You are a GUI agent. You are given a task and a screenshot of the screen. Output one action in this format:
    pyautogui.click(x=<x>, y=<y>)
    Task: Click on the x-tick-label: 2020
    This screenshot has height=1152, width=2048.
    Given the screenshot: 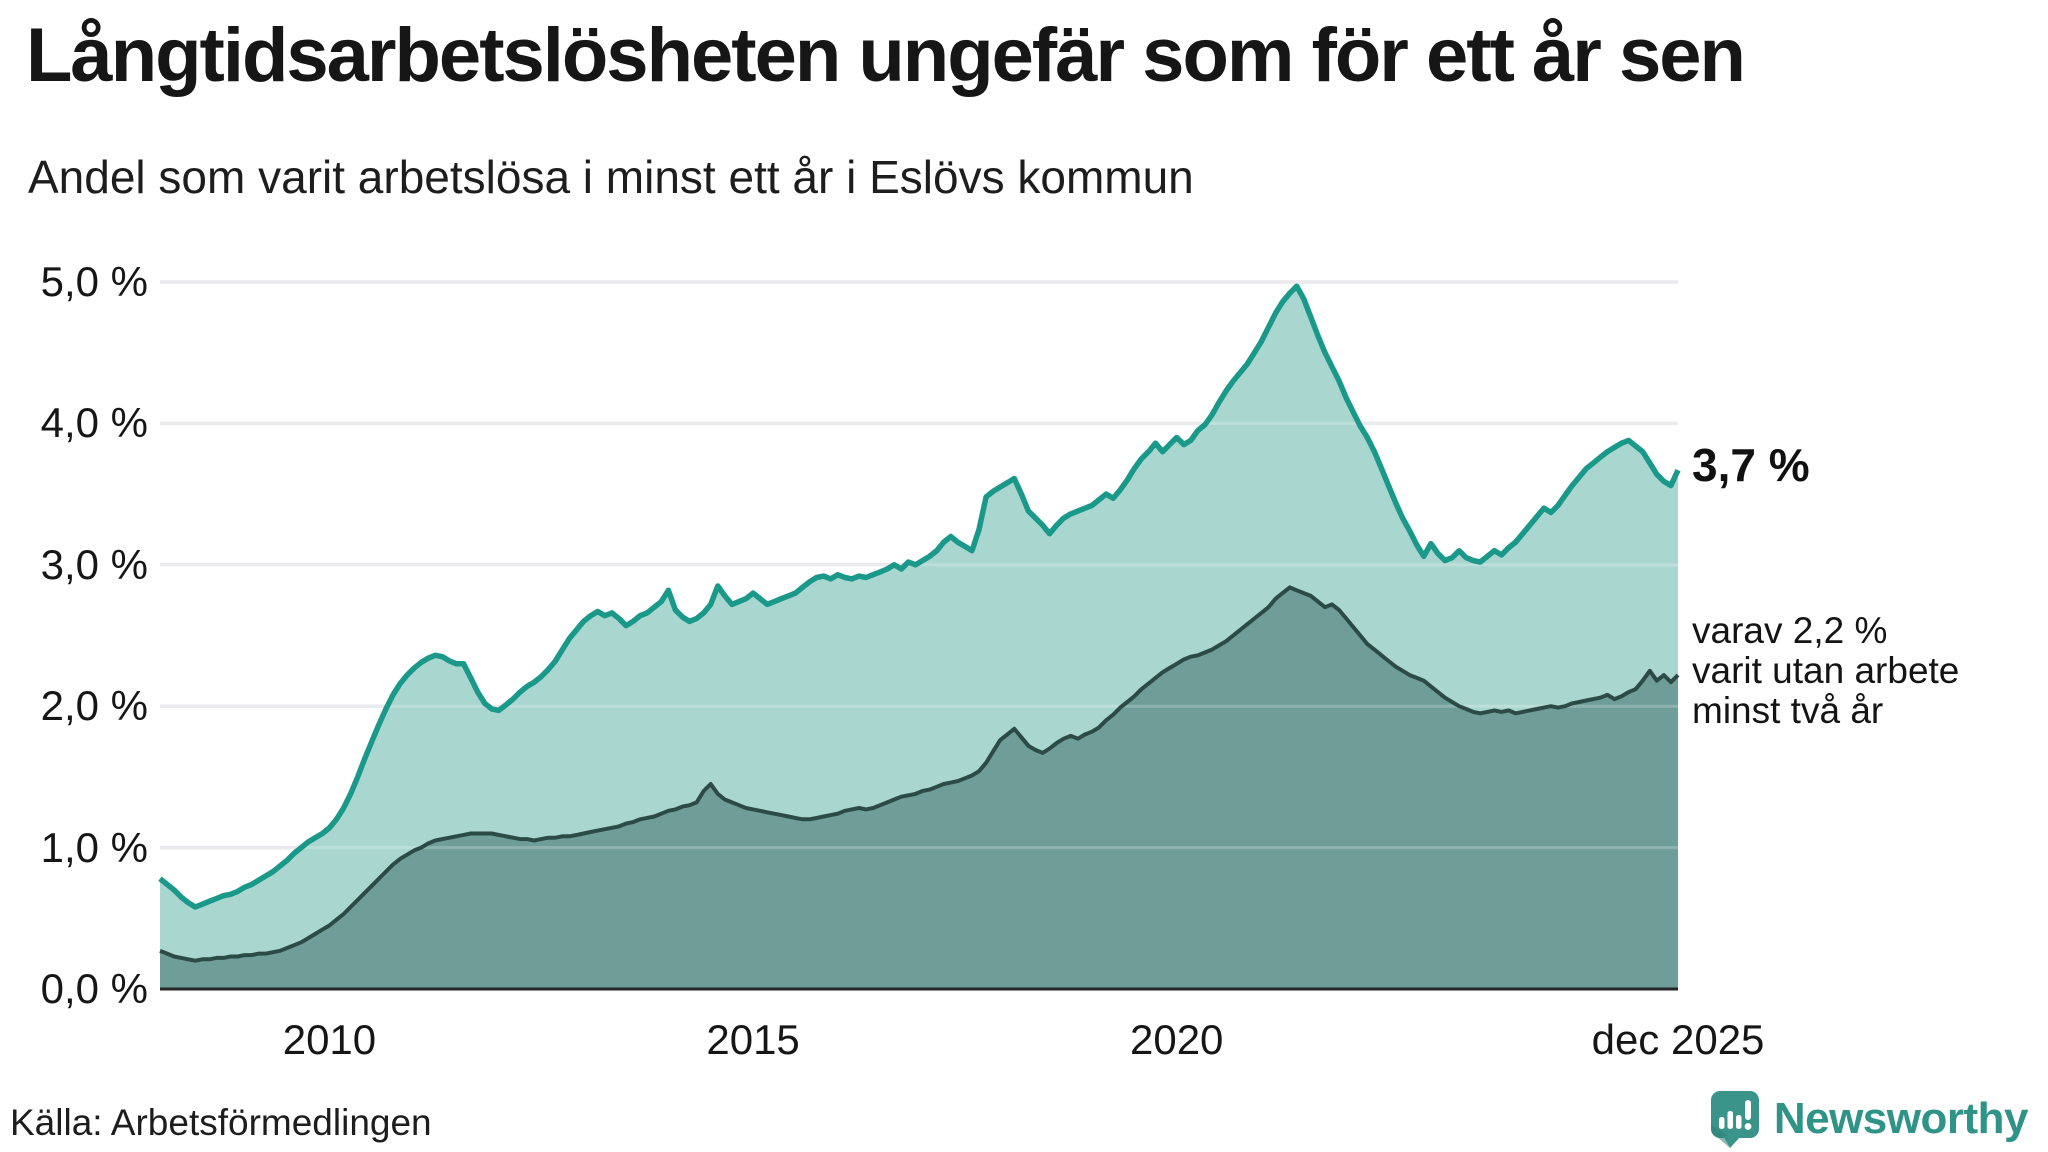 What is the action you would take?
    pyautogui.click(x=1176, y=1039)
    